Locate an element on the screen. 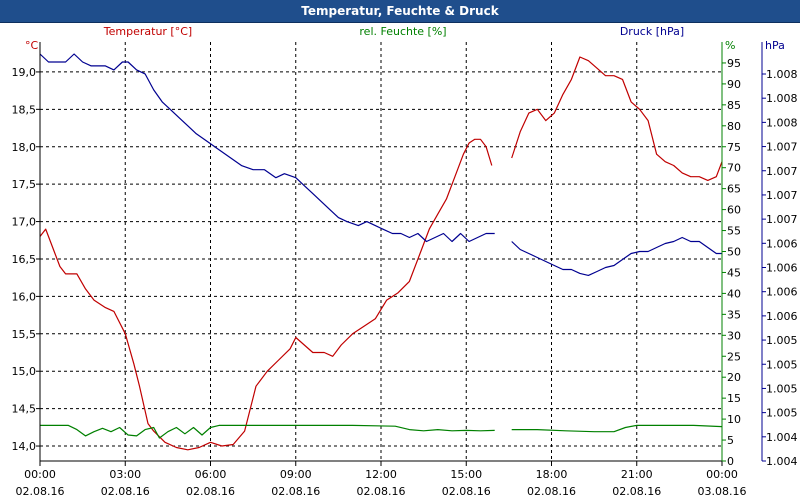  temperature-axis-title: Temperatur [°C] is located at coordinates (147, 31).